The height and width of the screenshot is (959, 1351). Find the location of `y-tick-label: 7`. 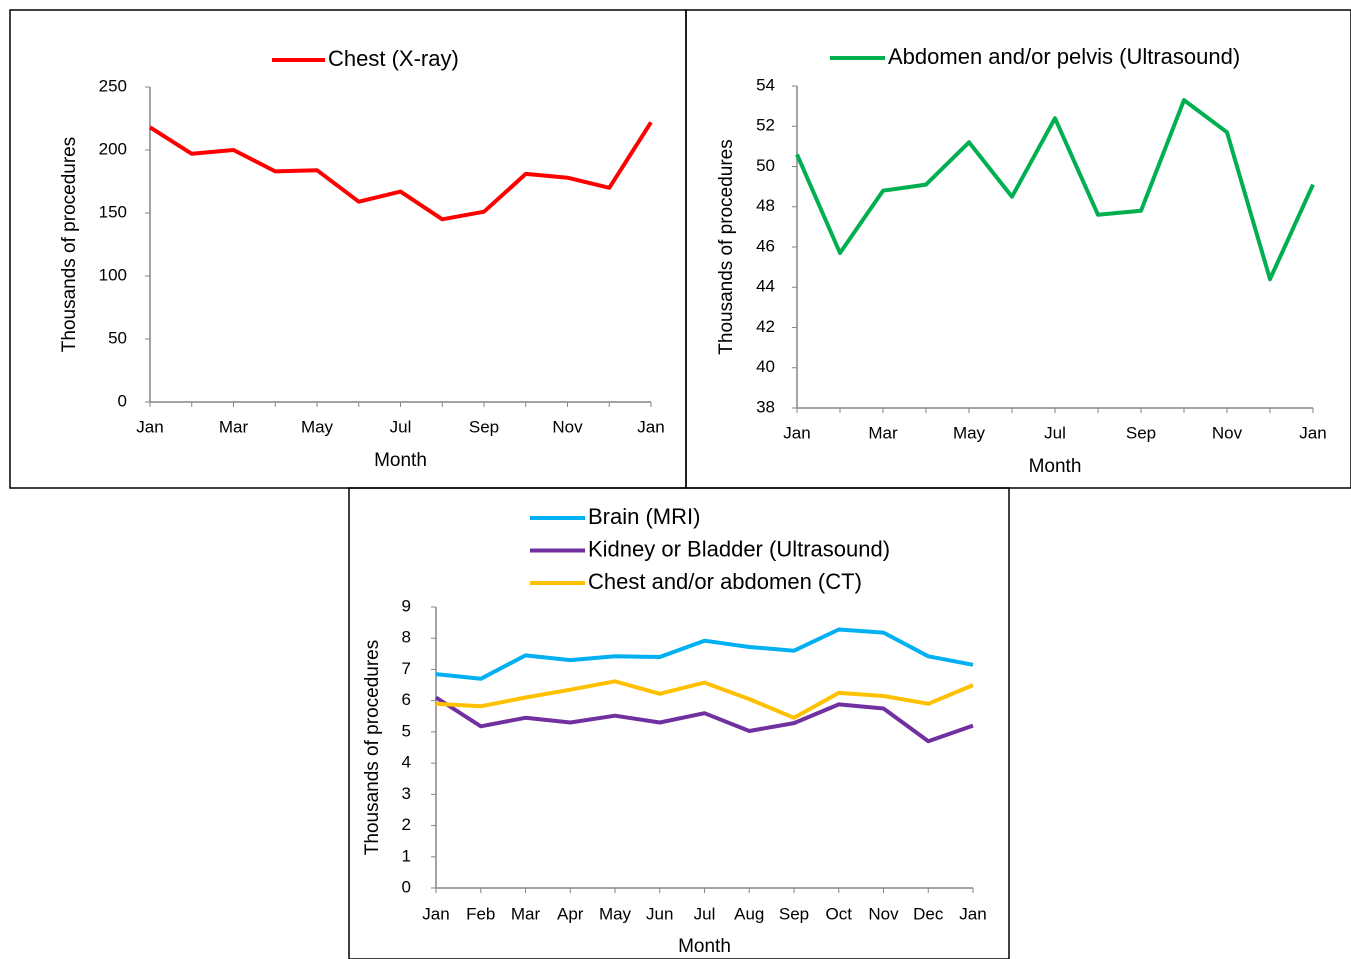

y-tick-label: 7 is located at coordinates (406, 668).